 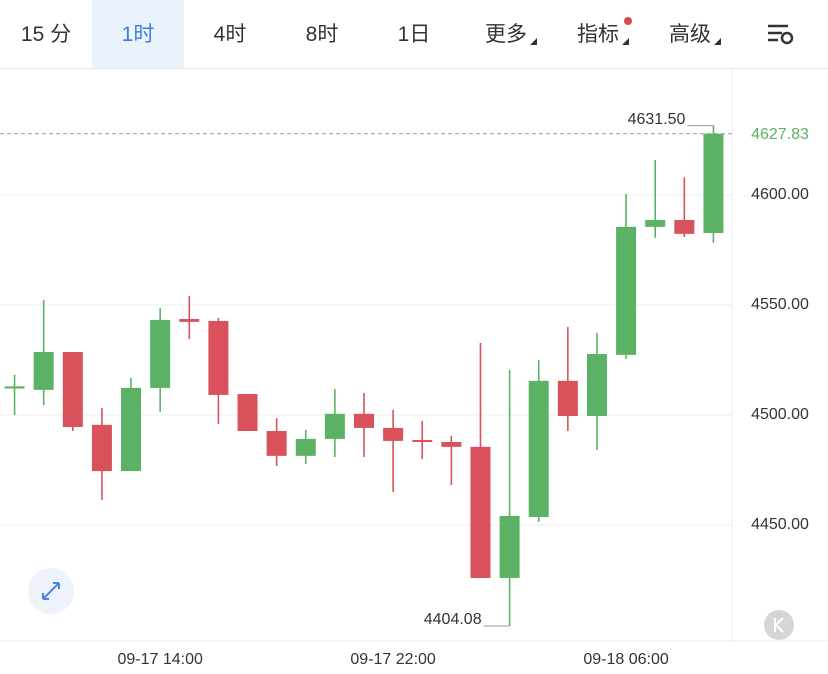 What do you see at coordinates (628, 21) in the screenshot?
I see `red-dot` at bounding box center [628, 21].